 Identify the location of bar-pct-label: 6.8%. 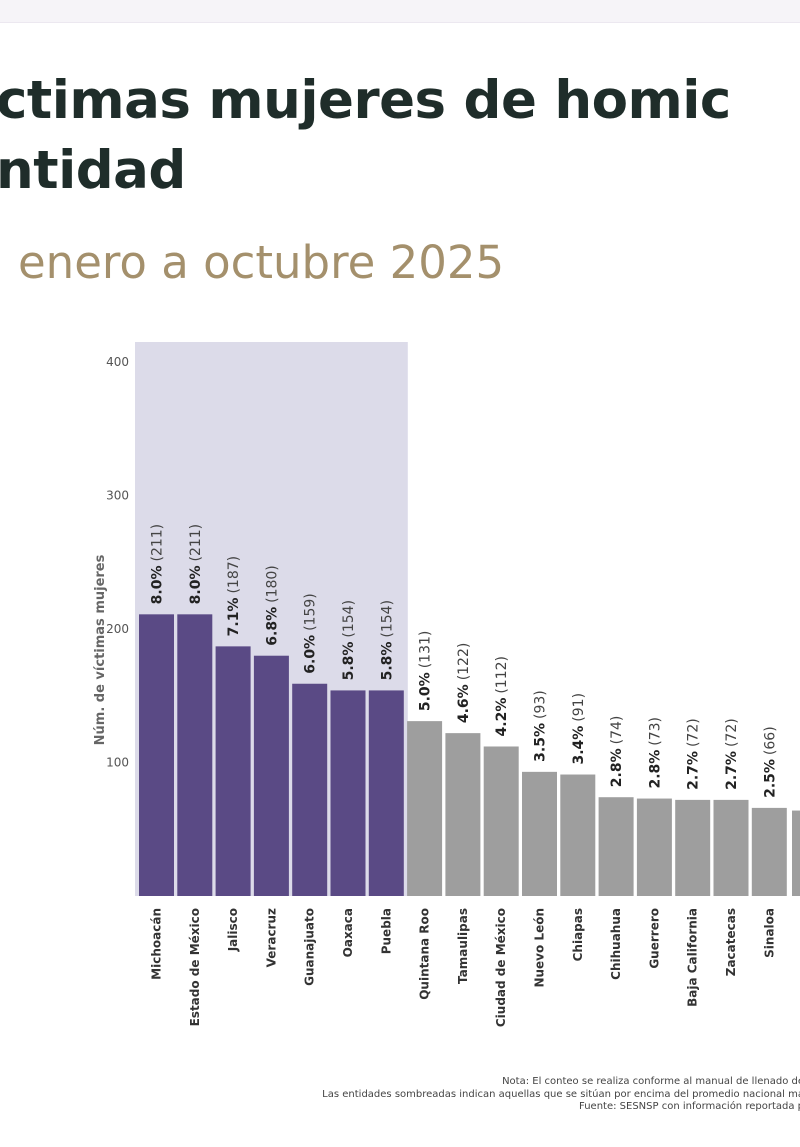
(272, 626).